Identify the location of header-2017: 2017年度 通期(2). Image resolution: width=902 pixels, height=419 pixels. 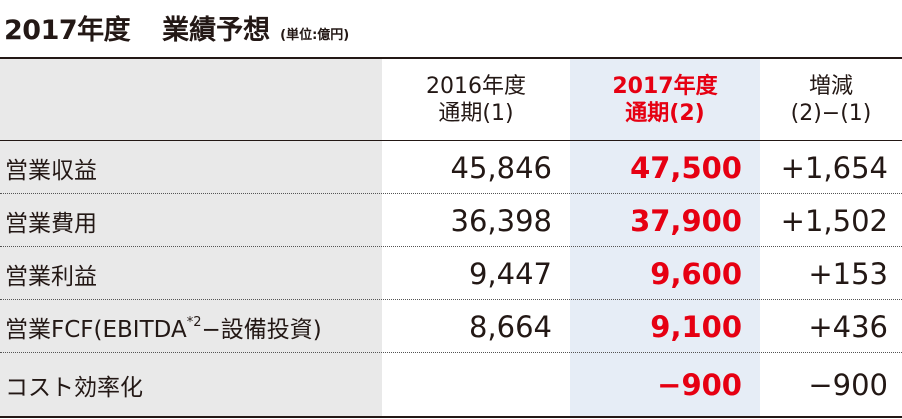
(665, 99).